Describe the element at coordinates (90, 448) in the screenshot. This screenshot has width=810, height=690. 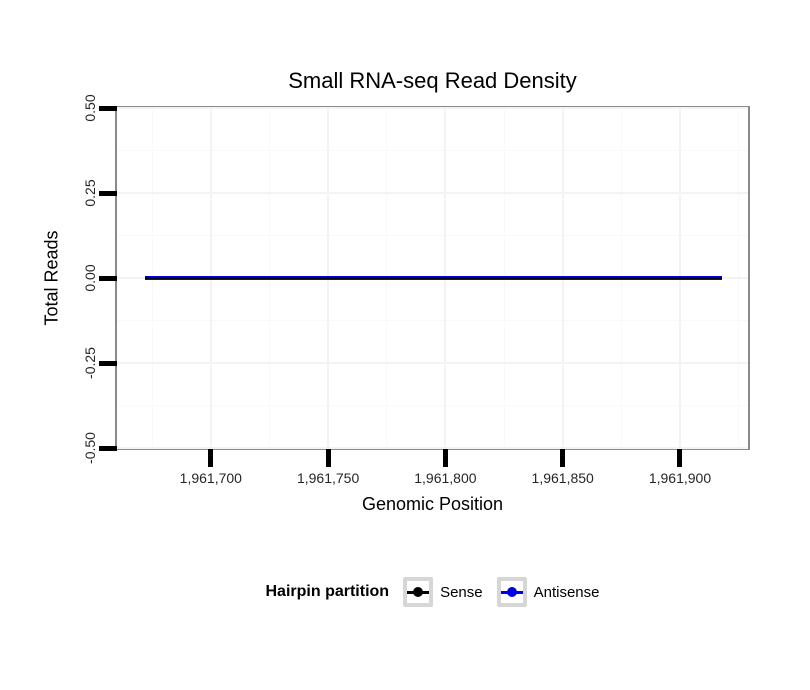
I see `y-tick-label: -0.50` at that location.